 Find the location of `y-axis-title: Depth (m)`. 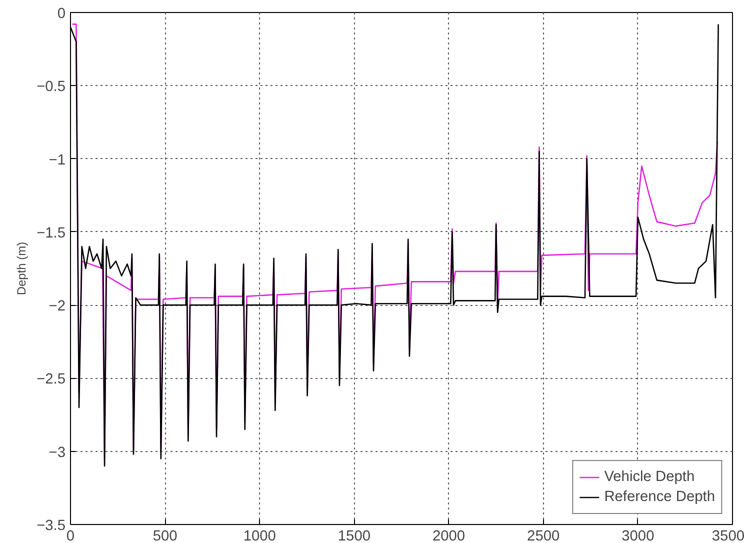

y-axis-title: Depth (m) is located at coordinates (21, 269).